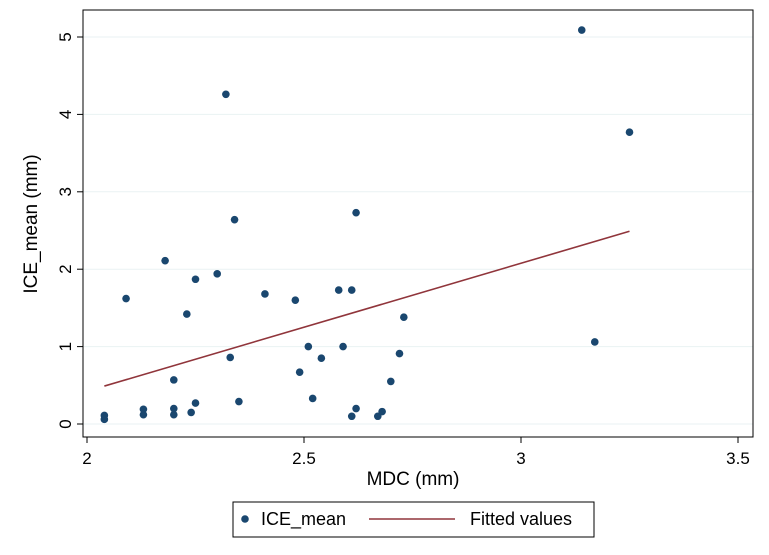  Describe the element at coordinates (69, 230) in the screenshot. I see `y-axis: 0 1 2 3 4 5` at that location.